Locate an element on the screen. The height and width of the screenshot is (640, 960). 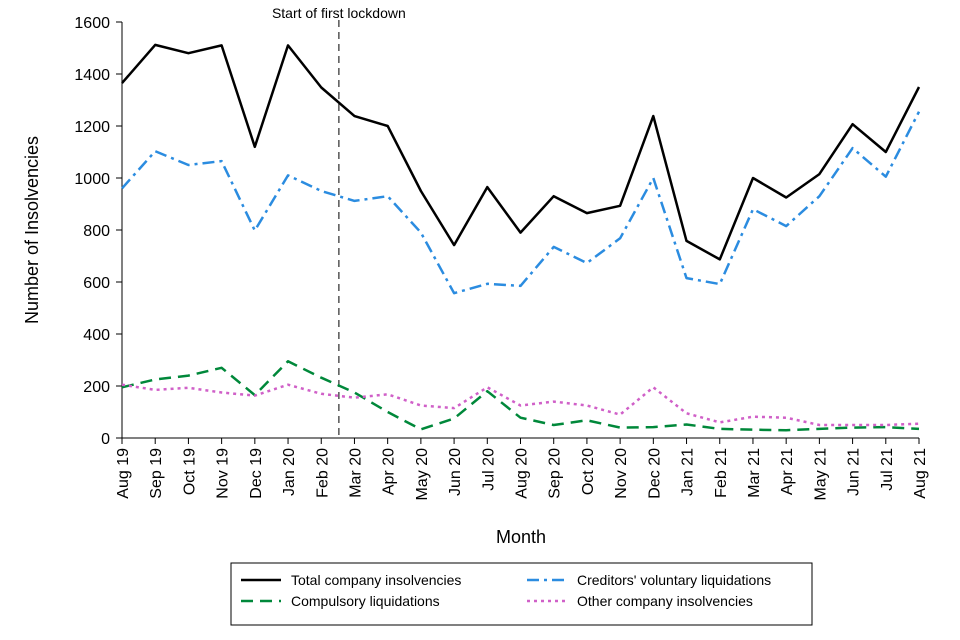
x-tick-label: Aug 21 is located at coordinates (920, 473).